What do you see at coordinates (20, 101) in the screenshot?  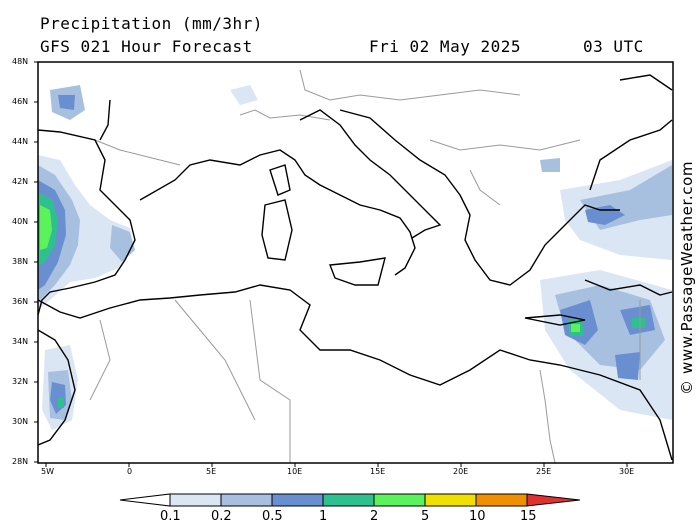 I see `lat-label: 46N` at bounding box center [20, 101].